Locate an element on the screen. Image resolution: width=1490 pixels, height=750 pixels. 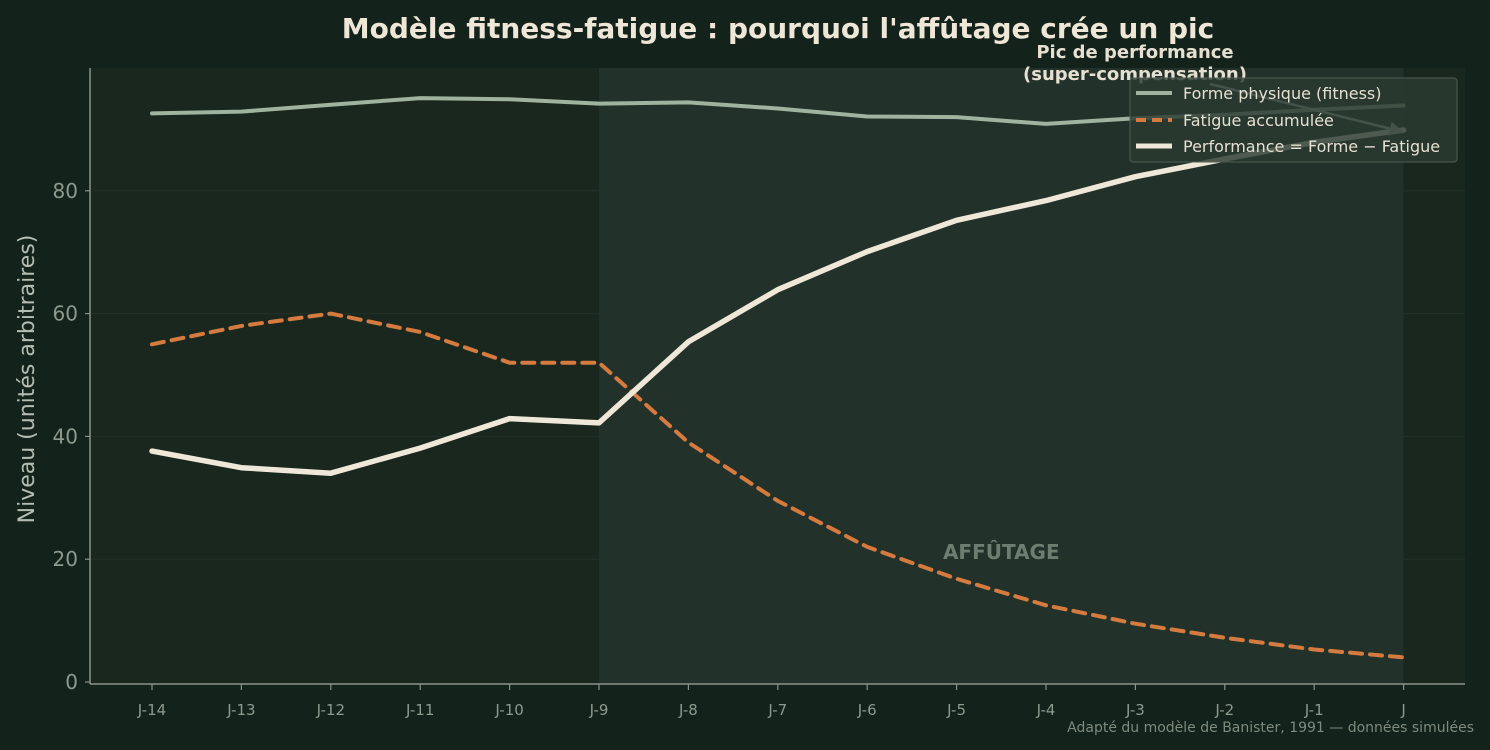
xtick-label-2: J-12 is located at coordinates (330, 710).